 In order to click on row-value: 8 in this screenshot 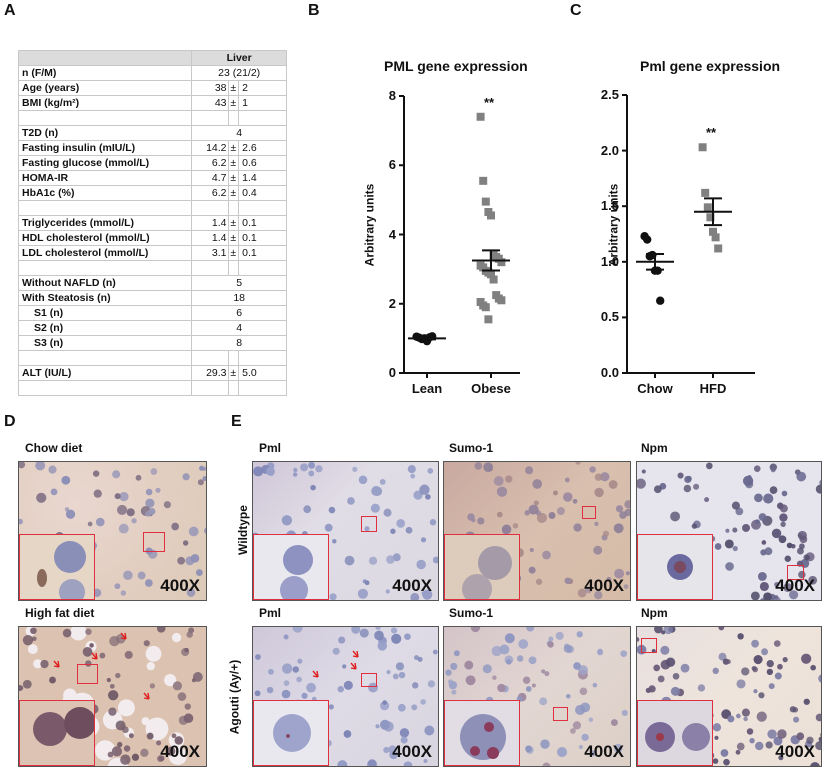, I will do `click(239, 343)`.